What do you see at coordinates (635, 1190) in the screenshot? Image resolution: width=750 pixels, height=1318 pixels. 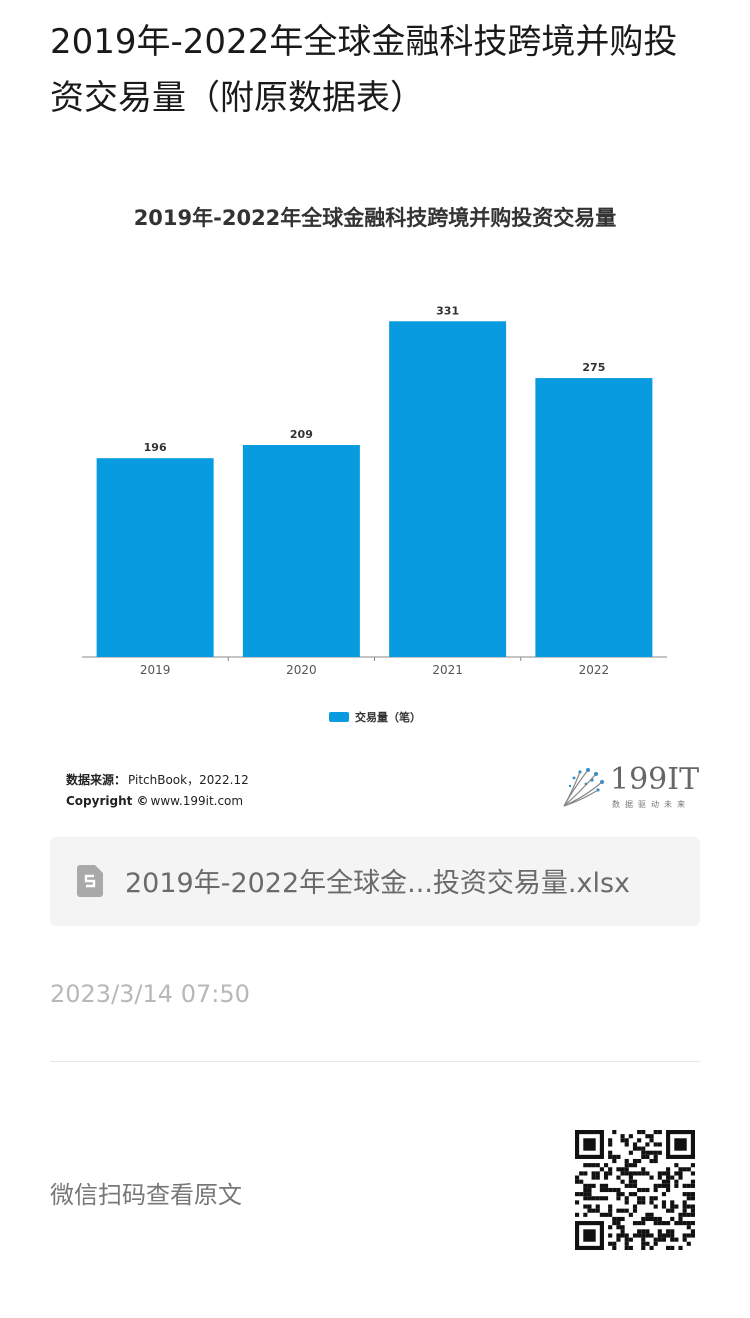 I see `qr-code` at bounding box center [635, 1190].